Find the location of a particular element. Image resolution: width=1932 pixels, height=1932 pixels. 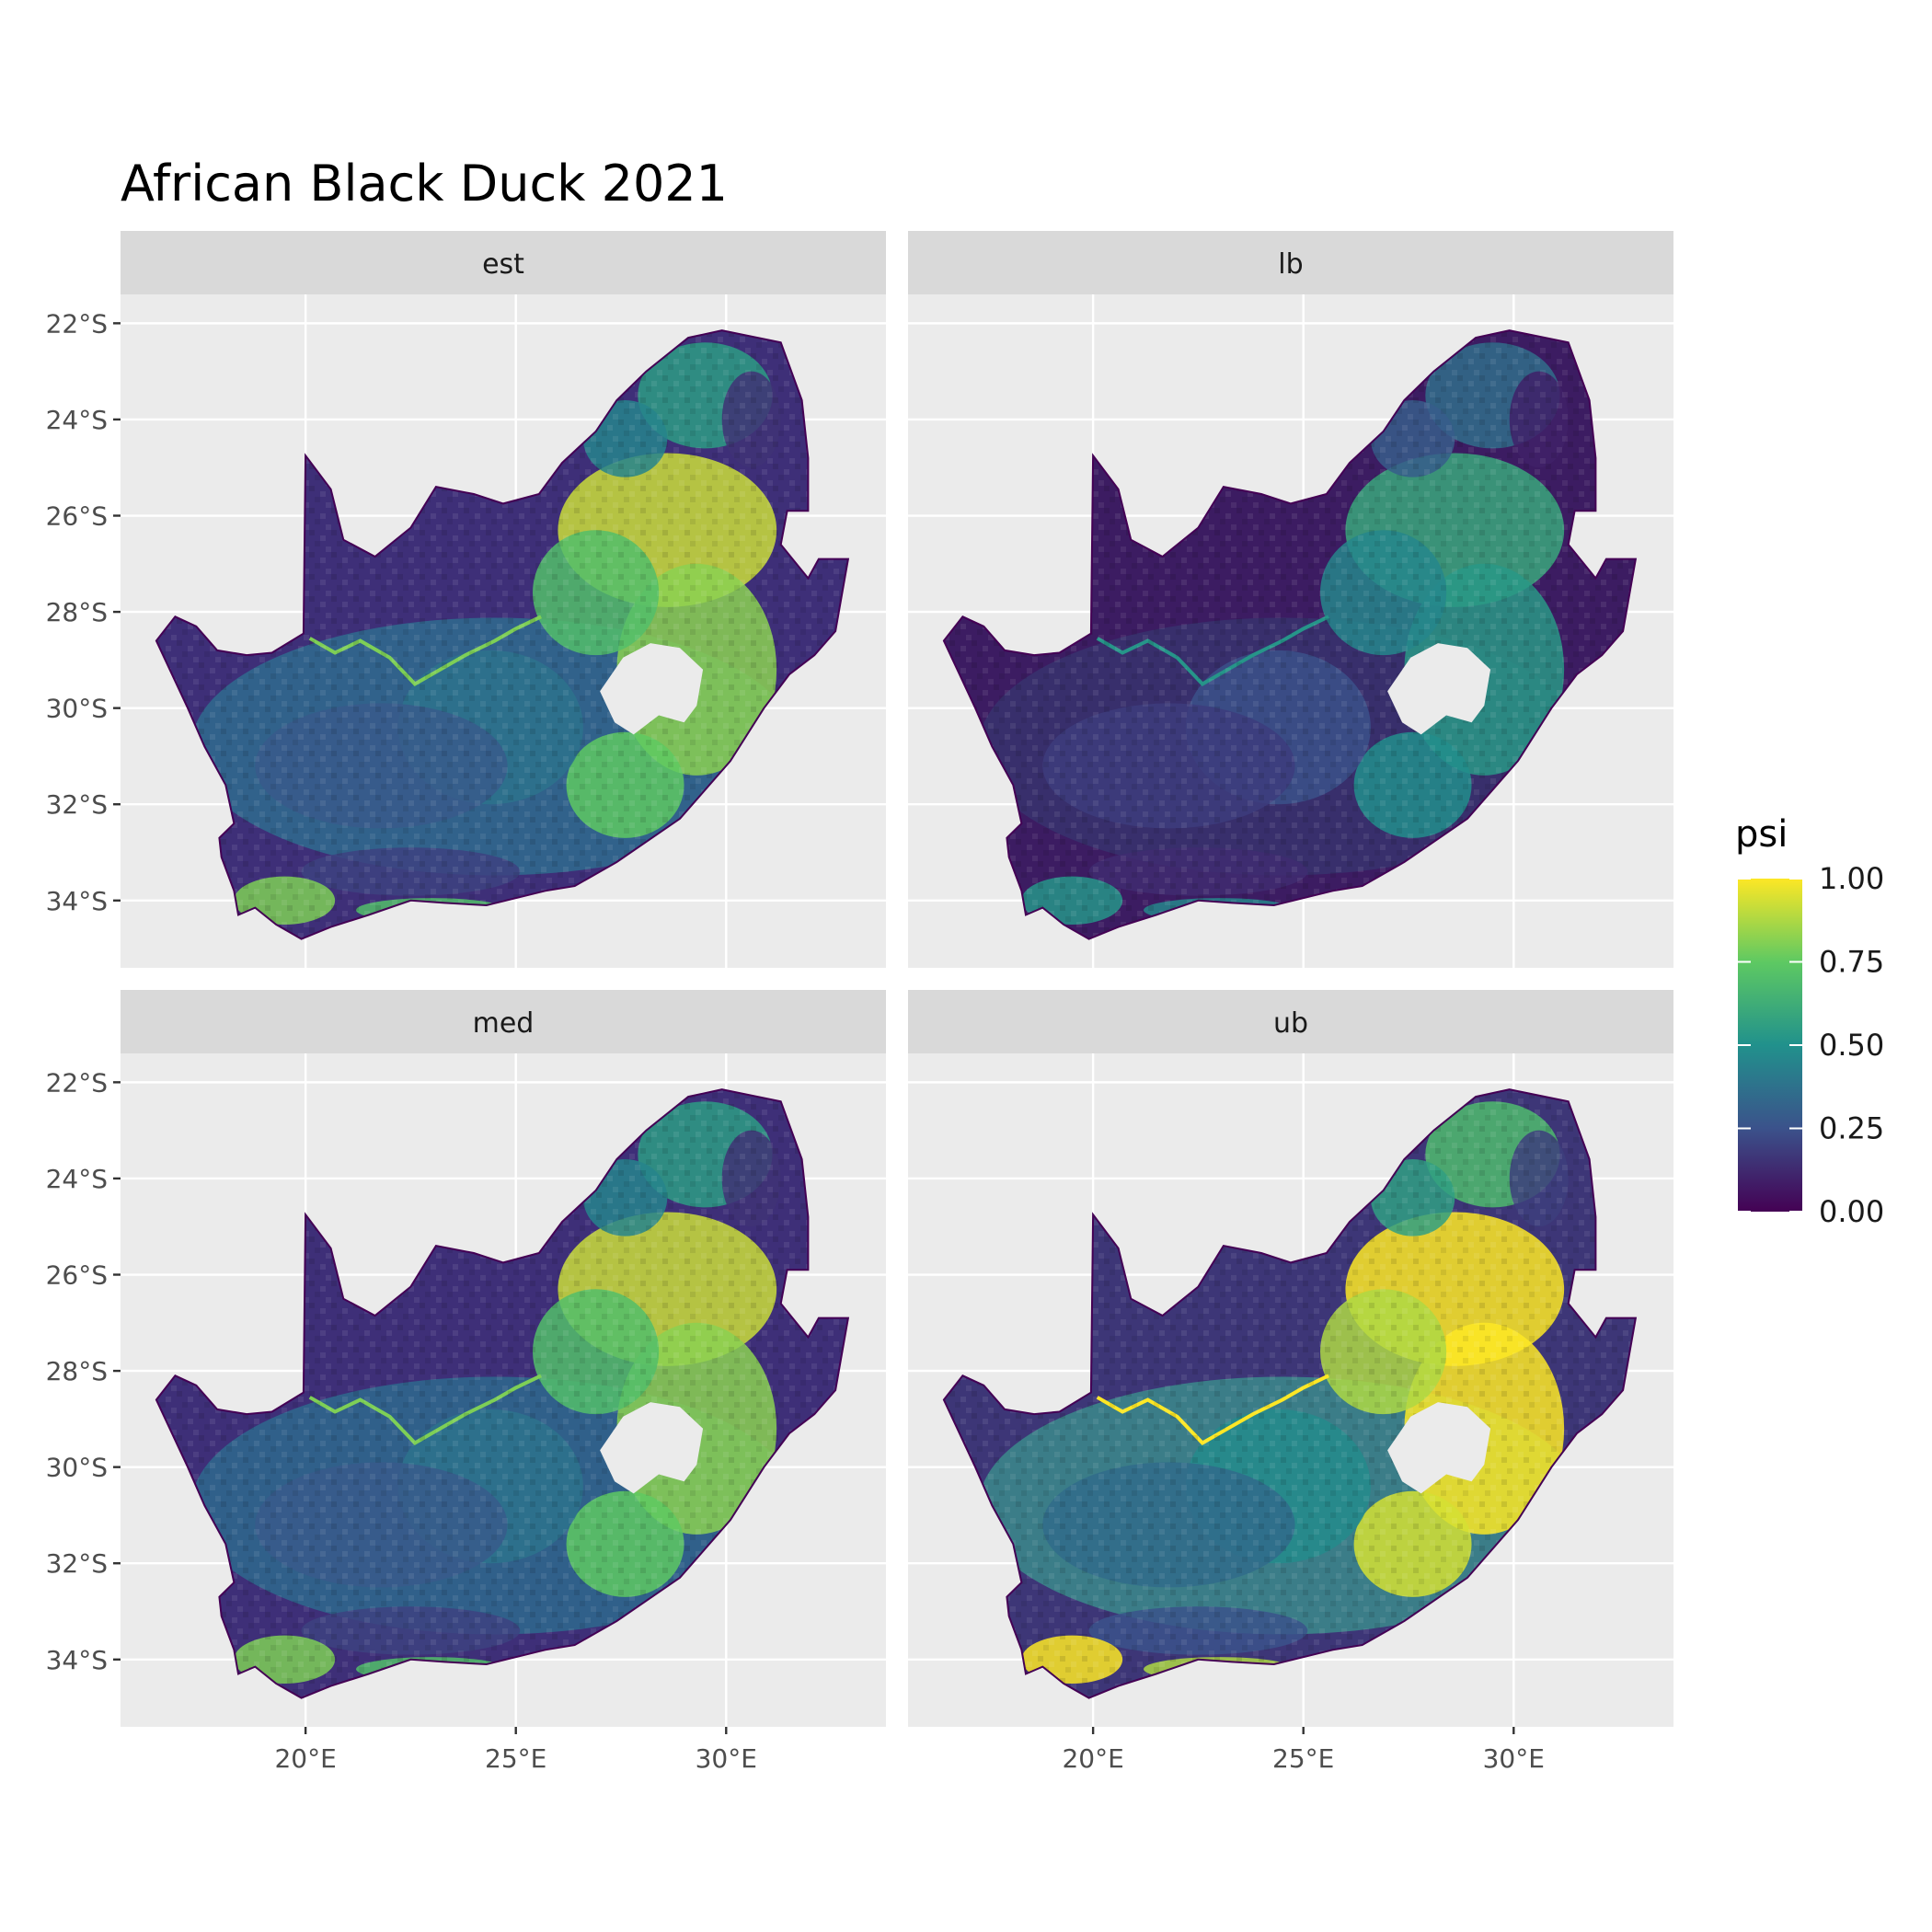

facet-label: lb is located at coordinates (1290, 264).